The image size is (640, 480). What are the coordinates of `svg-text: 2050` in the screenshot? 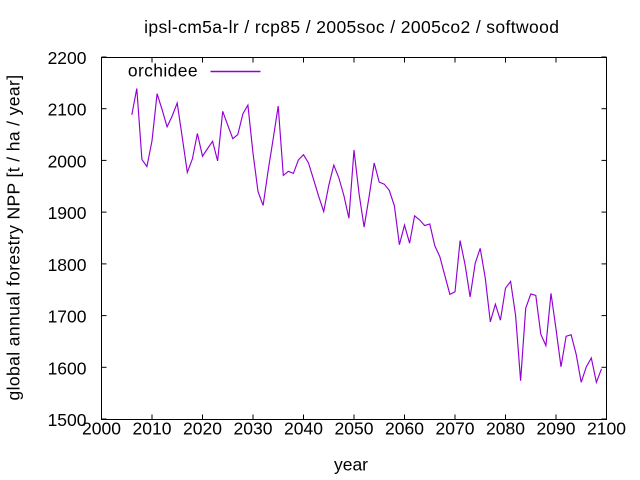 It's located at (354, 429).